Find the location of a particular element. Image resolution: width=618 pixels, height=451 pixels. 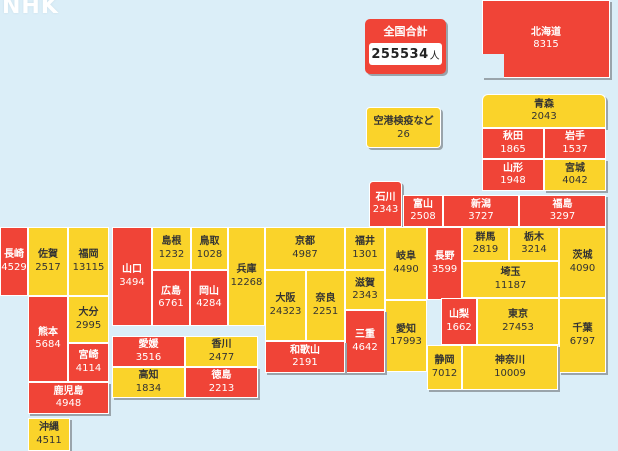

prefecture-name: 沖縄 is located at coordinates (49, 427).